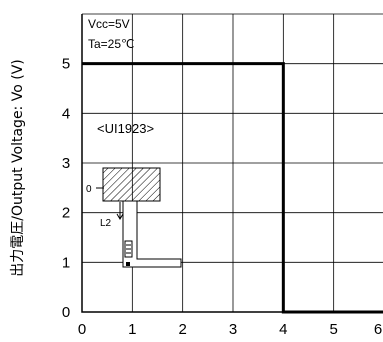  What do you see at coordinates (333, 329) in the screenshot?
I see `x-tick-label: 5` at bounding box center [333, 329].